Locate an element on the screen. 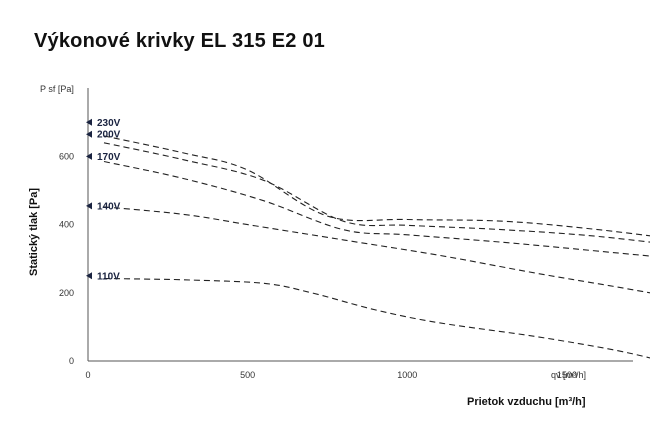  curve-label-230v: 230V is located at coordinates (109, 123).